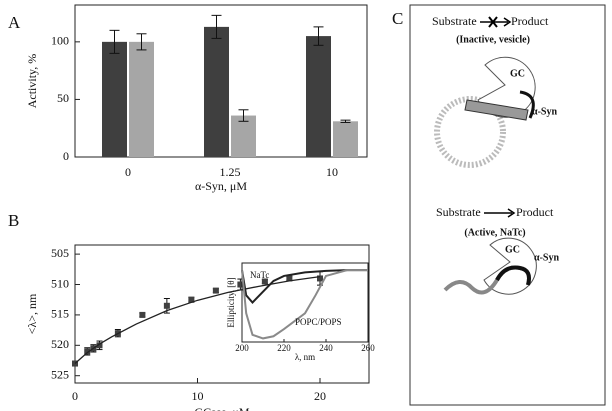 This screenshot has width=612, height=411. I want to click on y-tick-label: 0, so click(66, 156).